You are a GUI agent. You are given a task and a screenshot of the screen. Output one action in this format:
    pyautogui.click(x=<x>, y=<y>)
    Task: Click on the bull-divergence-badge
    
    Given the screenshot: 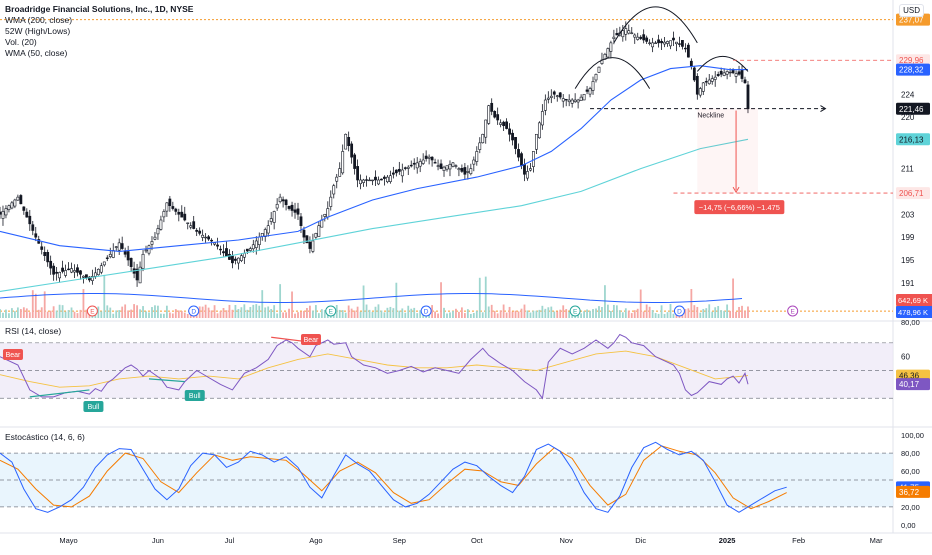 What is the action you would take?
    pyautogui.click(x=194, y=395)
    